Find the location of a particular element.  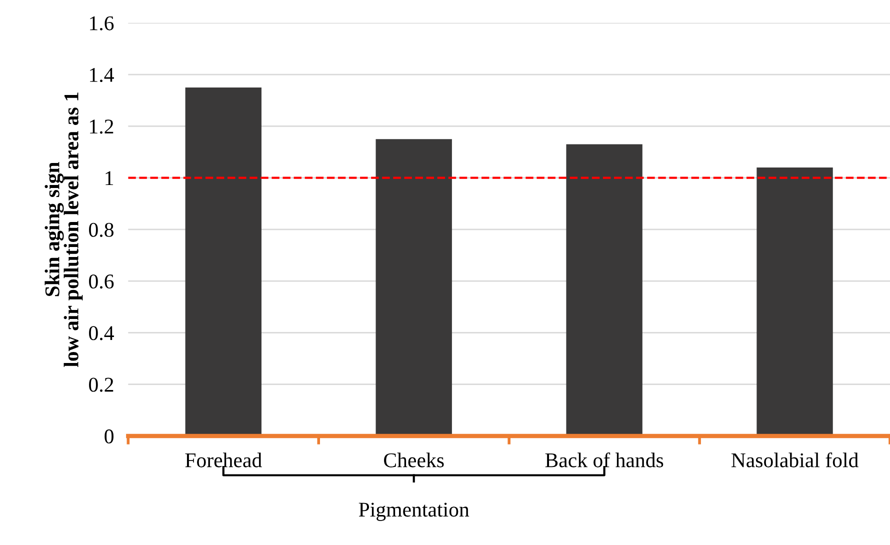

y-tick-label: 0.6 is located at coordinates (101, 281).